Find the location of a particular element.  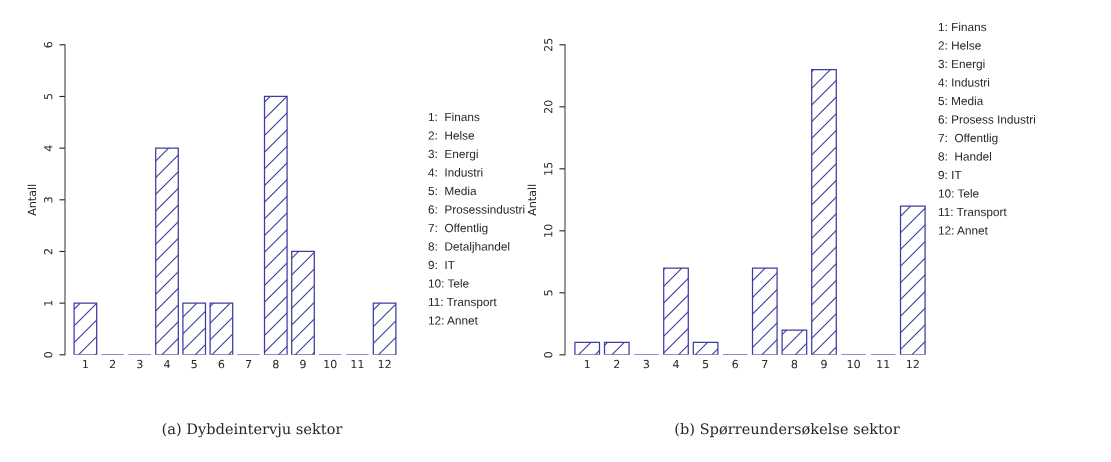

text: 6: Prosessindustri is located at coordinates (476, 209).